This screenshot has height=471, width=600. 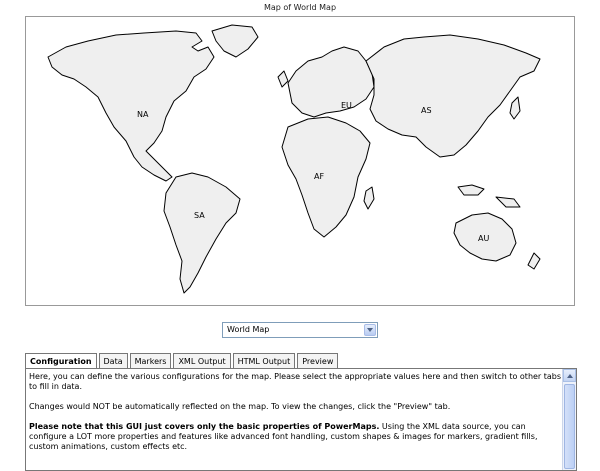 I want to click on region-north-america, so click(x=131, y=106).